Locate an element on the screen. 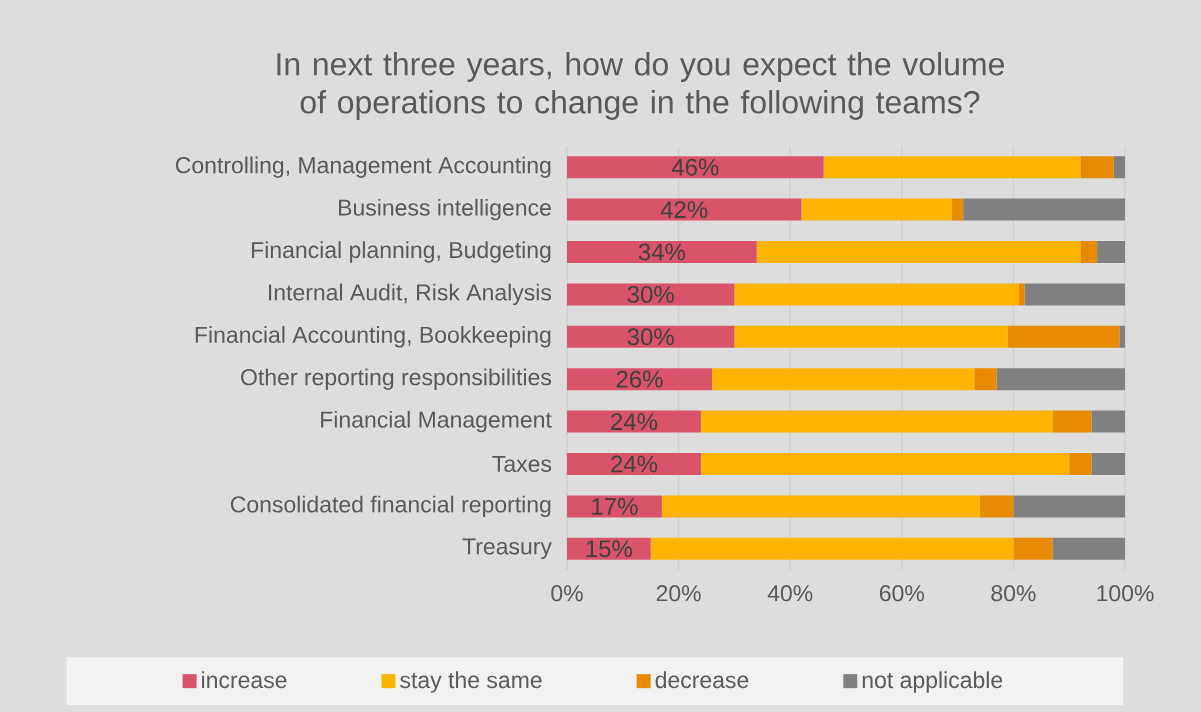  legend-label: not applicable is located at coordinates (932, 682).